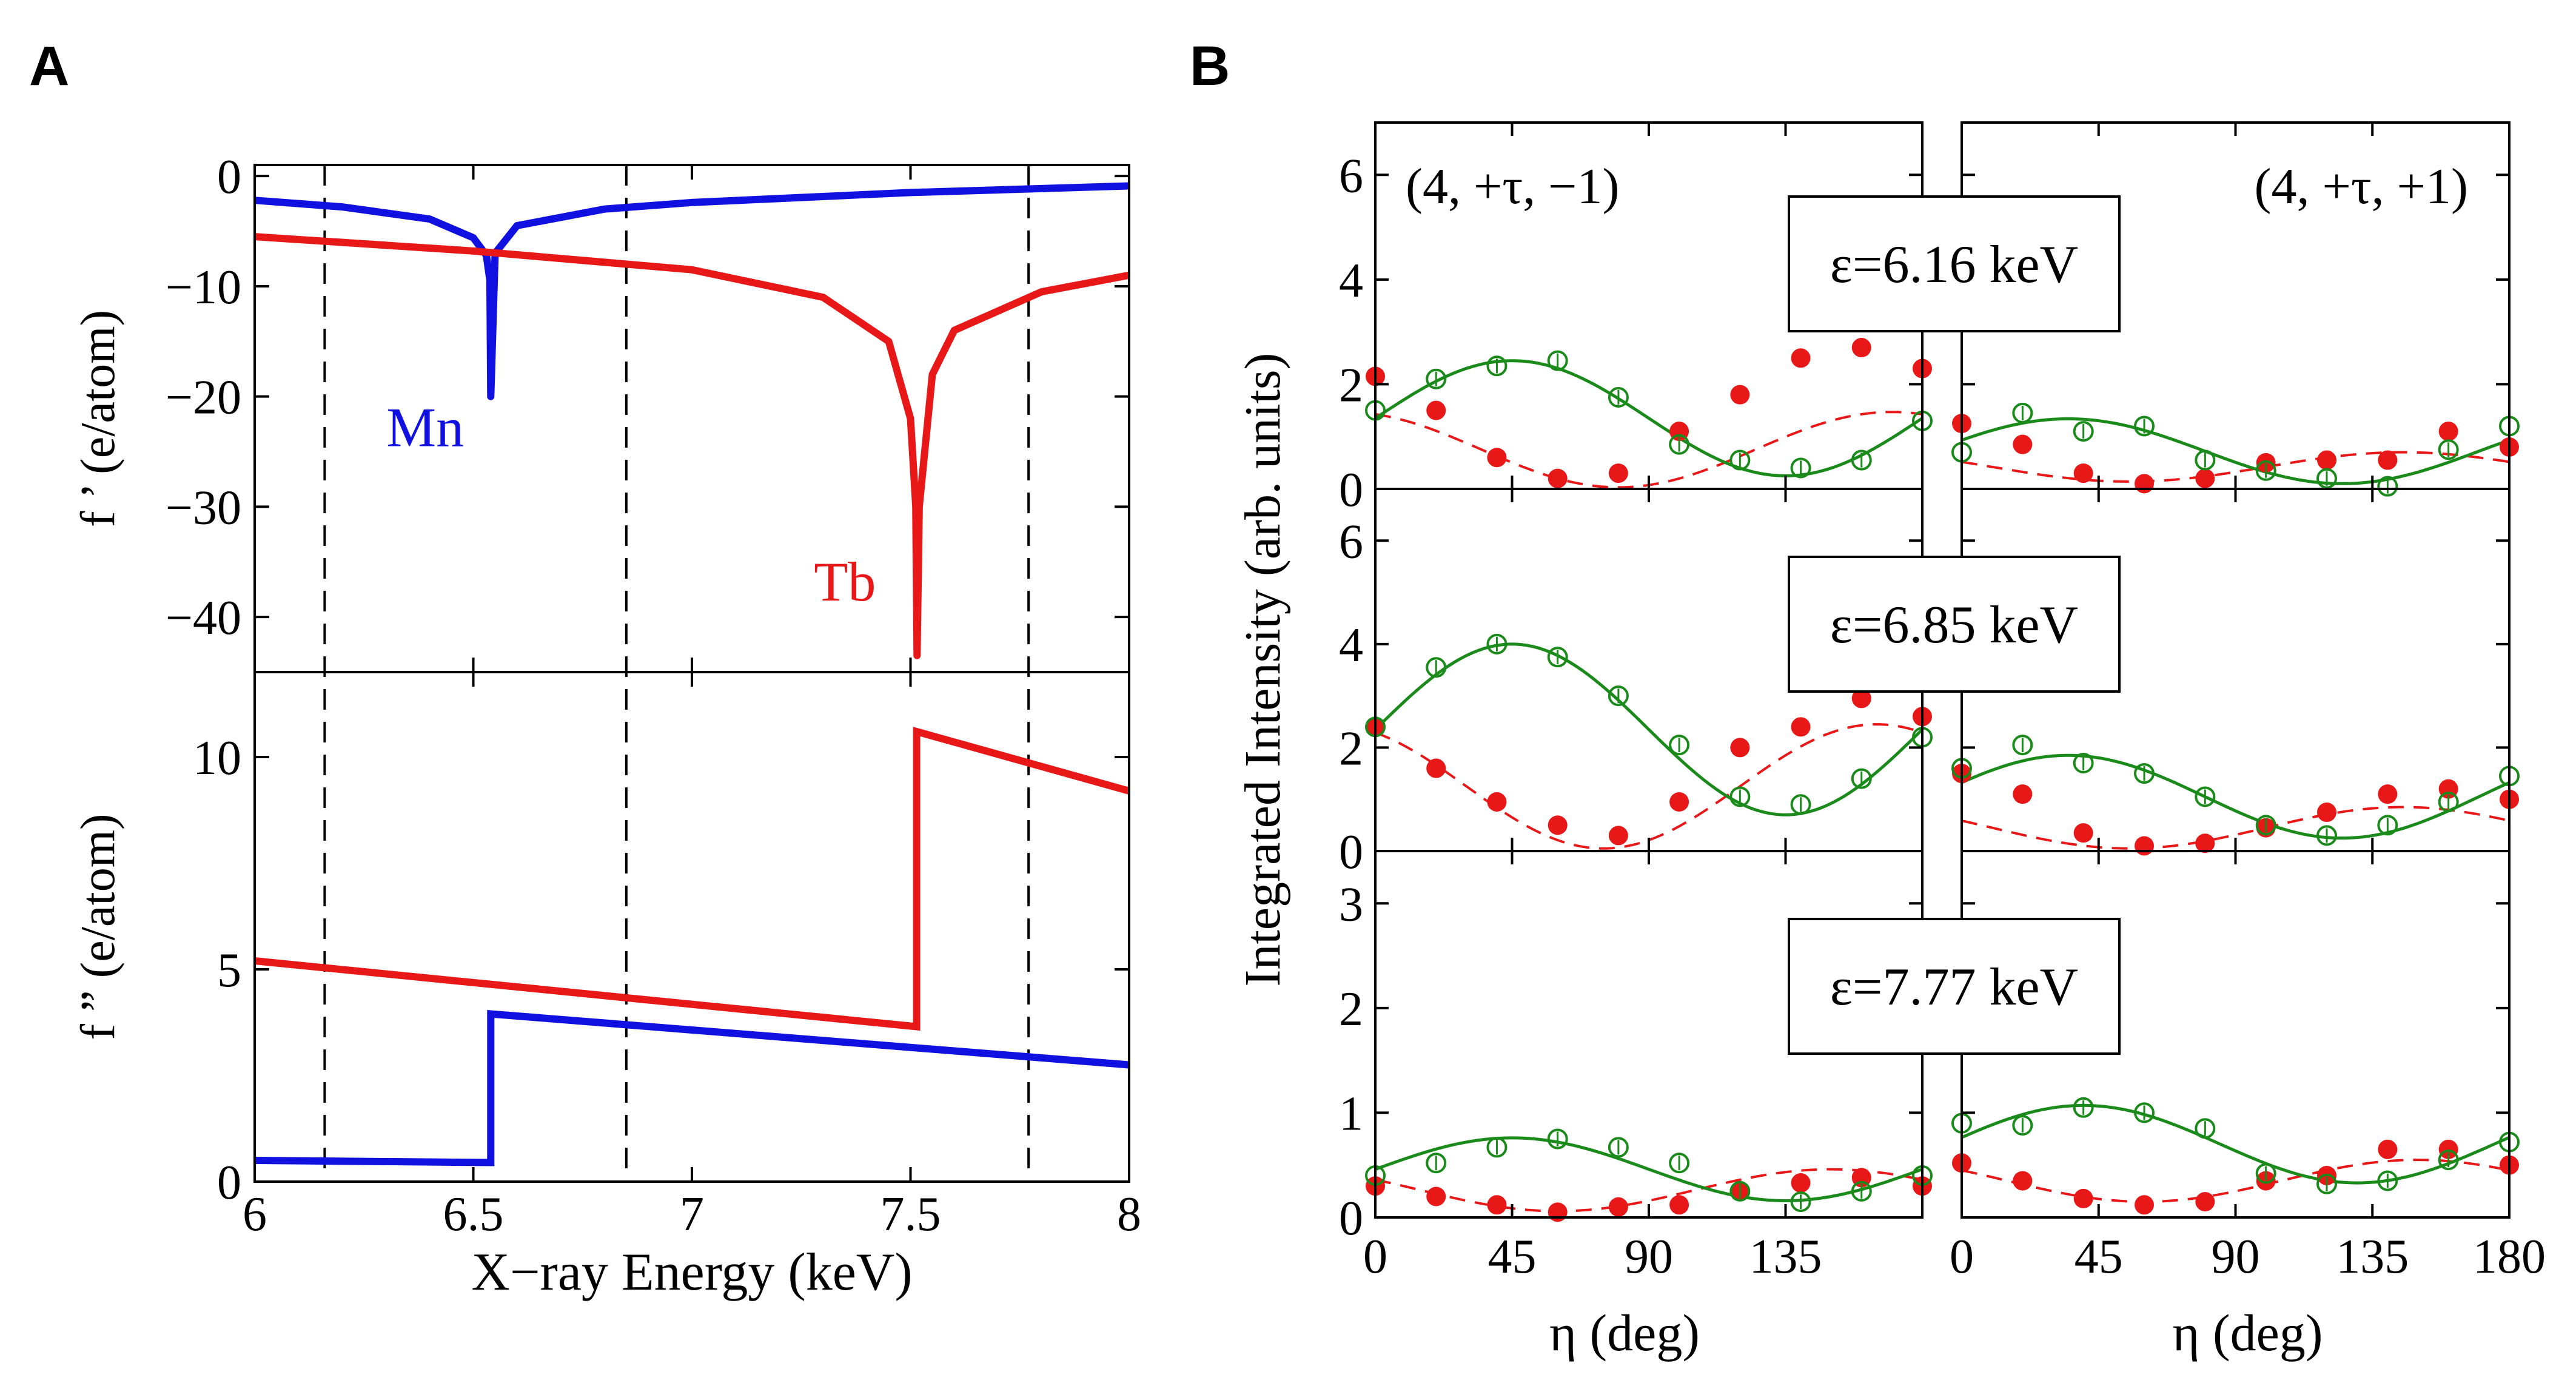  I want to click on panel-label-b: B, so click(1210, 66).